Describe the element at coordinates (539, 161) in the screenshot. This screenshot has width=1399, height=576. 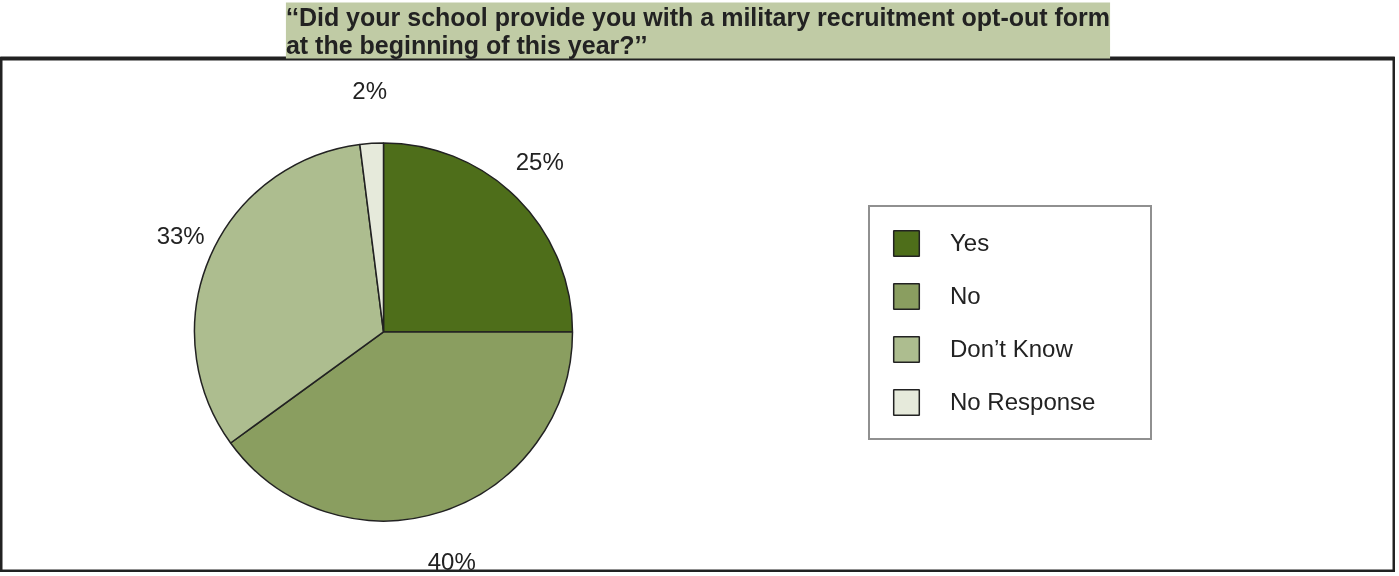
I see `data-label: 25%` at that location.